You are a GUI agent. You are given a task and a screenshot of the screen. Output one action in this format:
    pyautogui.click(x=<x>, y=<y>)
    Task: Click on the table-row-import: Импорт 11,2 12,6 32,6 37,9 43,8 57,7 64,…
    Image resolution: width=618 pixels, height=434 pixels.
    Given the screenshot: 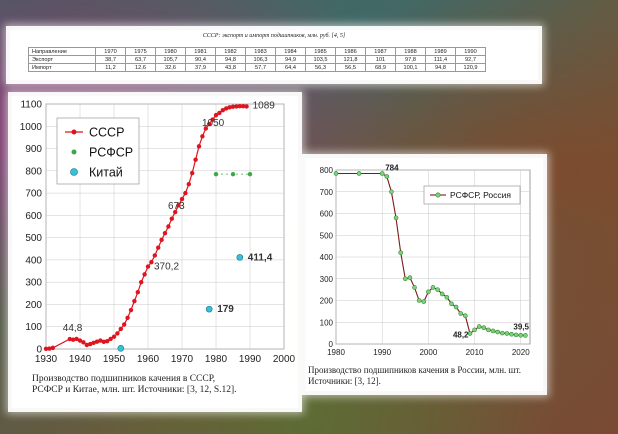 What is the action you would take?
    pyautogui.click(x=257, y=67)
    